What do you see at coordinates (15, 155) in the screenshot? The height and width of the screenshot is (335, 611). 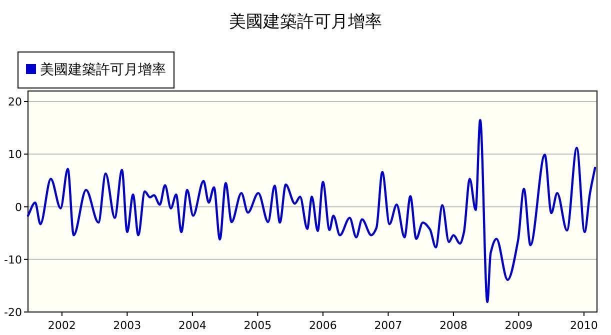 I see `y-tick-label: 10` at bounding box center [15, 155].